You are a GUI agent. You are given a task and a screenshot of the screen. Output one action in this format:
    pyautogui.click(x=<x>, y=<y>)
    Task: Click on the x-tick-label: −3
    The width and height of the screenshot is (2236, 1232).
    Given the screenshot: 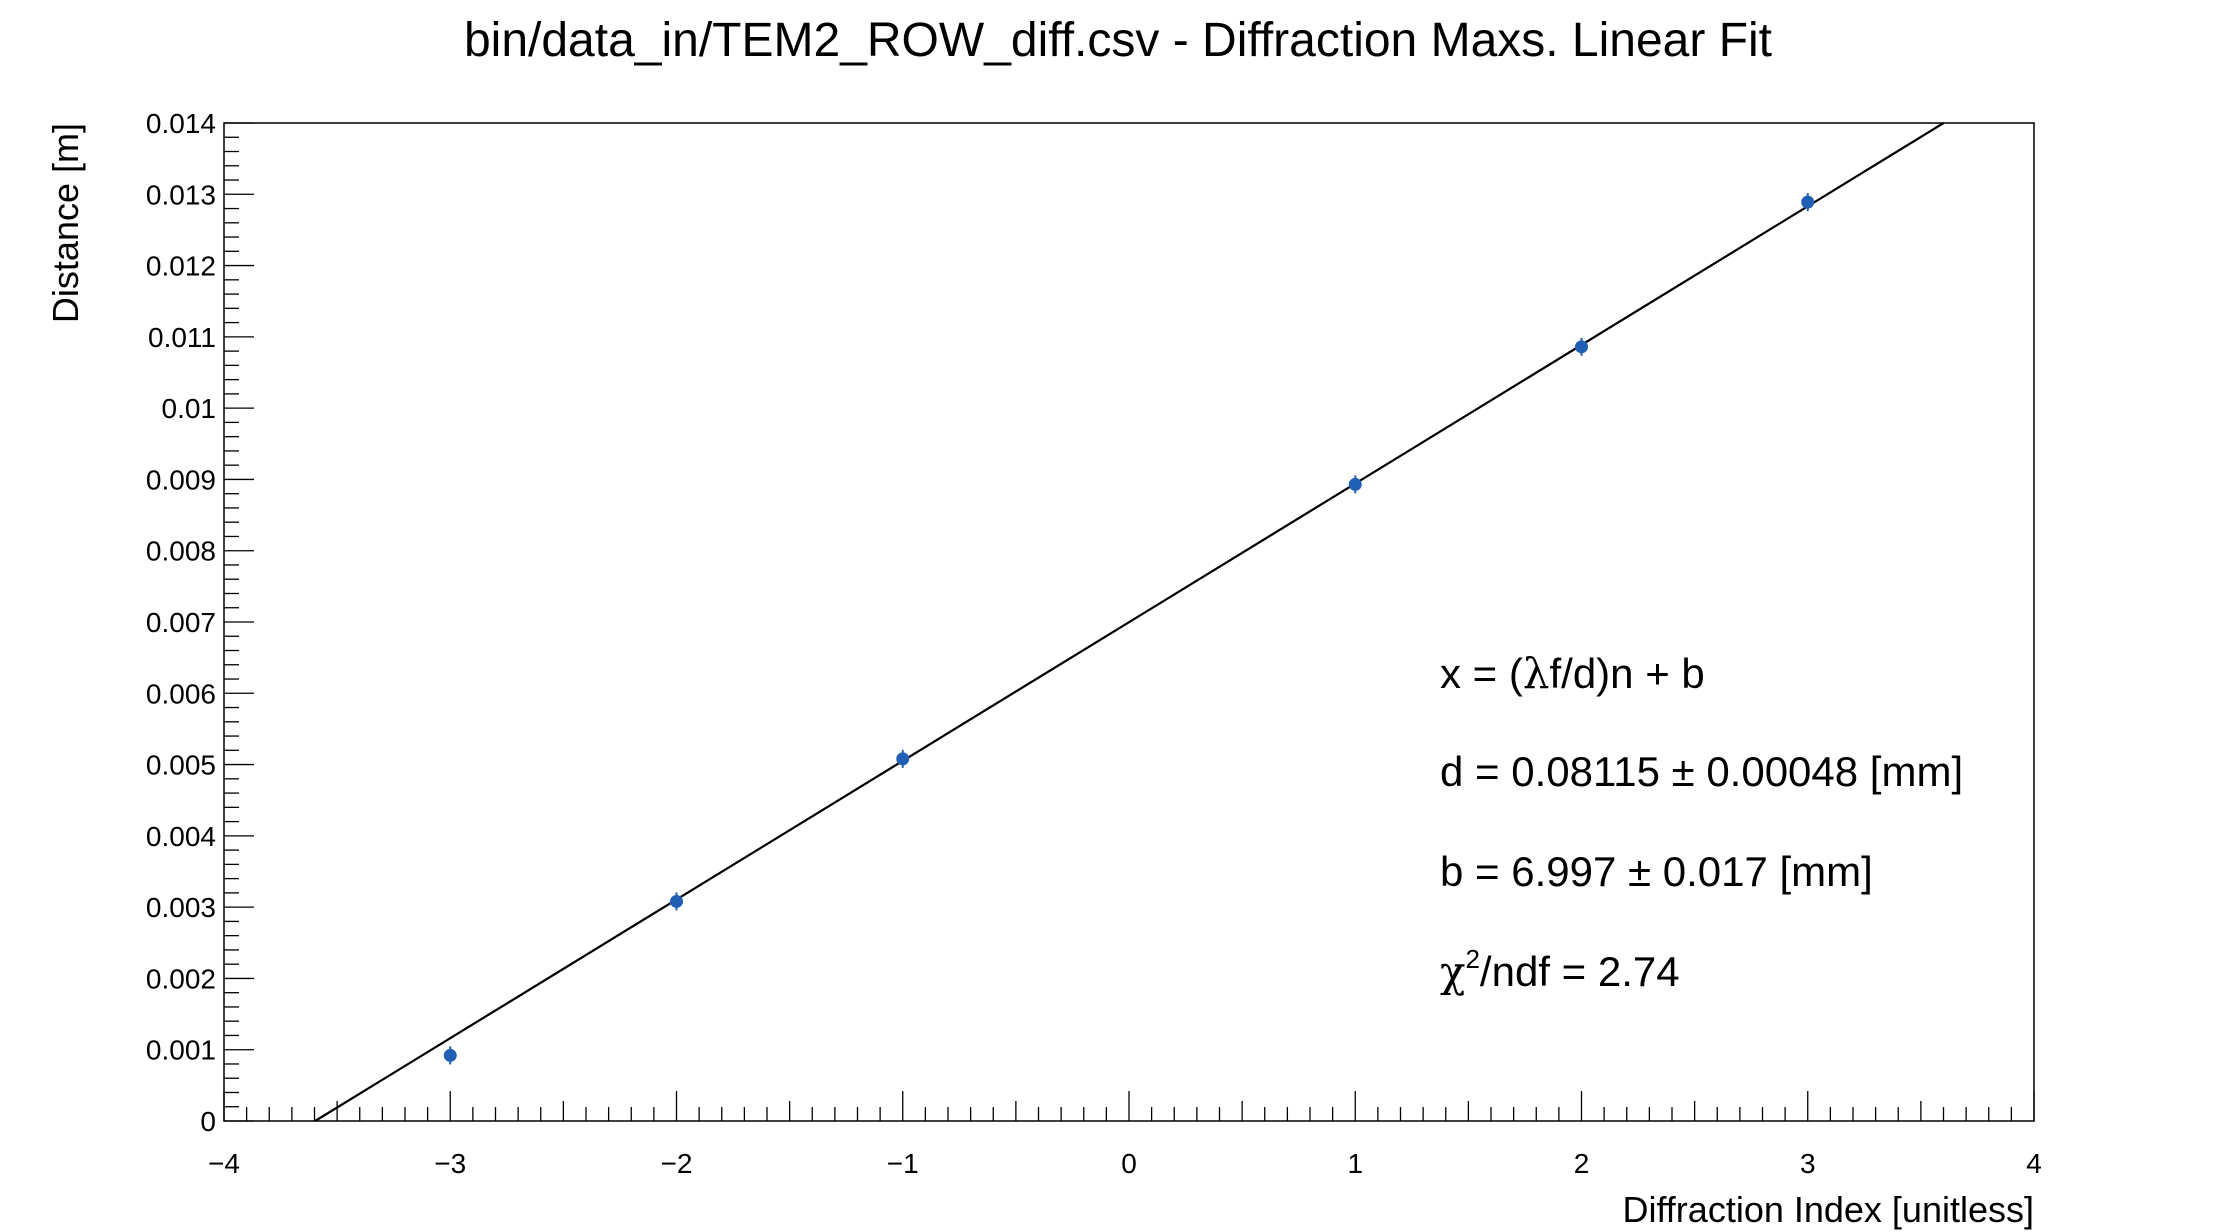 What is the action you would take?
    pyautogui.click(x=450, y=1163)
    